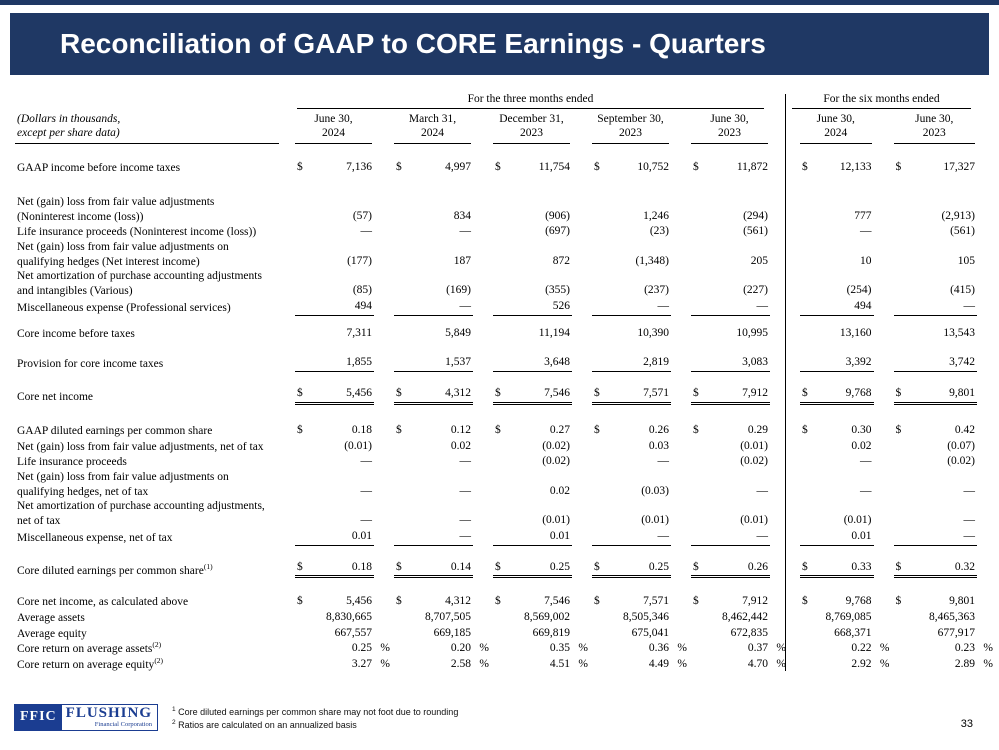 Image resolution: width=999 pixels, height=750 pixels. Describe the element at coordinates (557, 290) in the screenshot. I see `cell-number: (355)` at that location.